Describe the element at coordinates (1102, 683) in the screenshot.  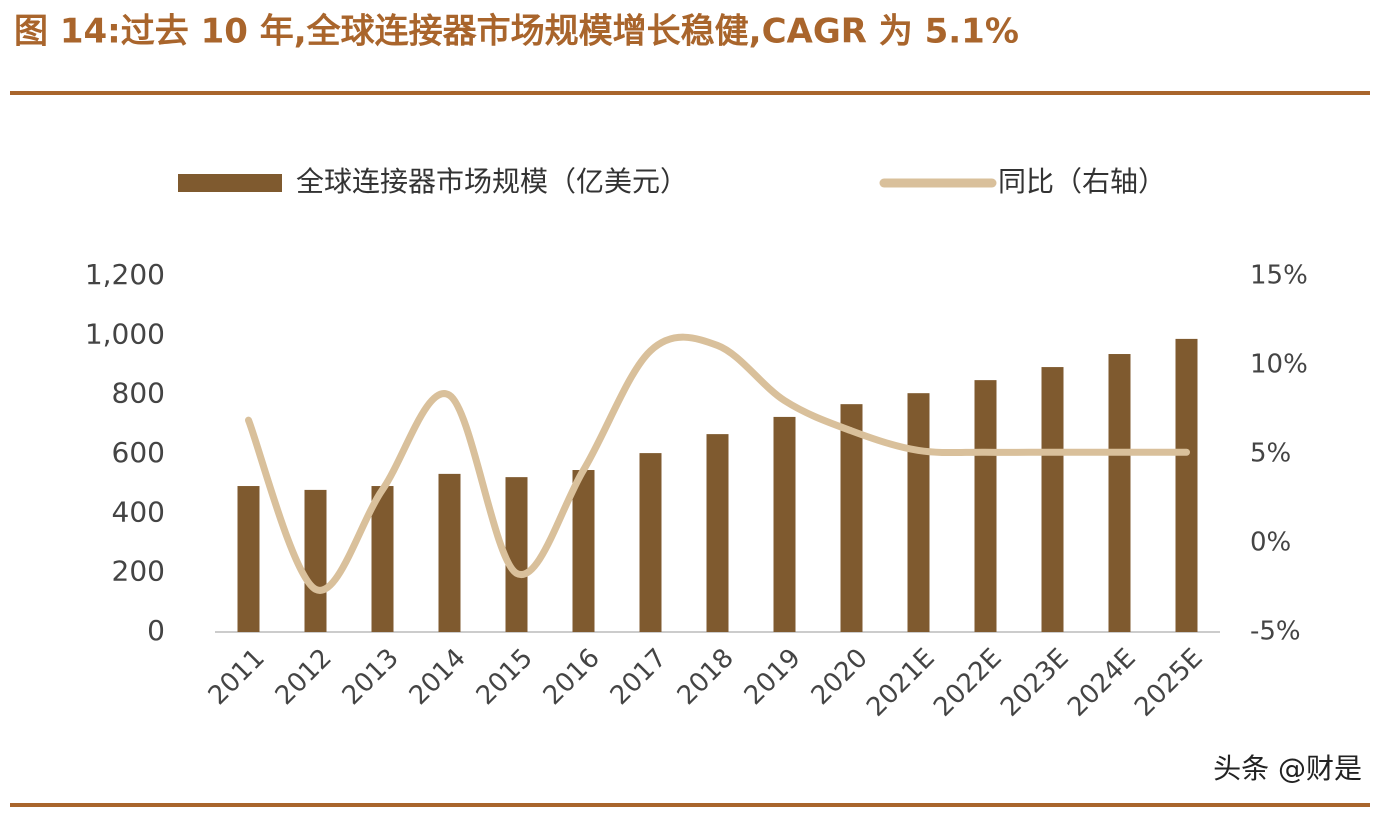
I see `x-tick-label: 2024E` at that location.